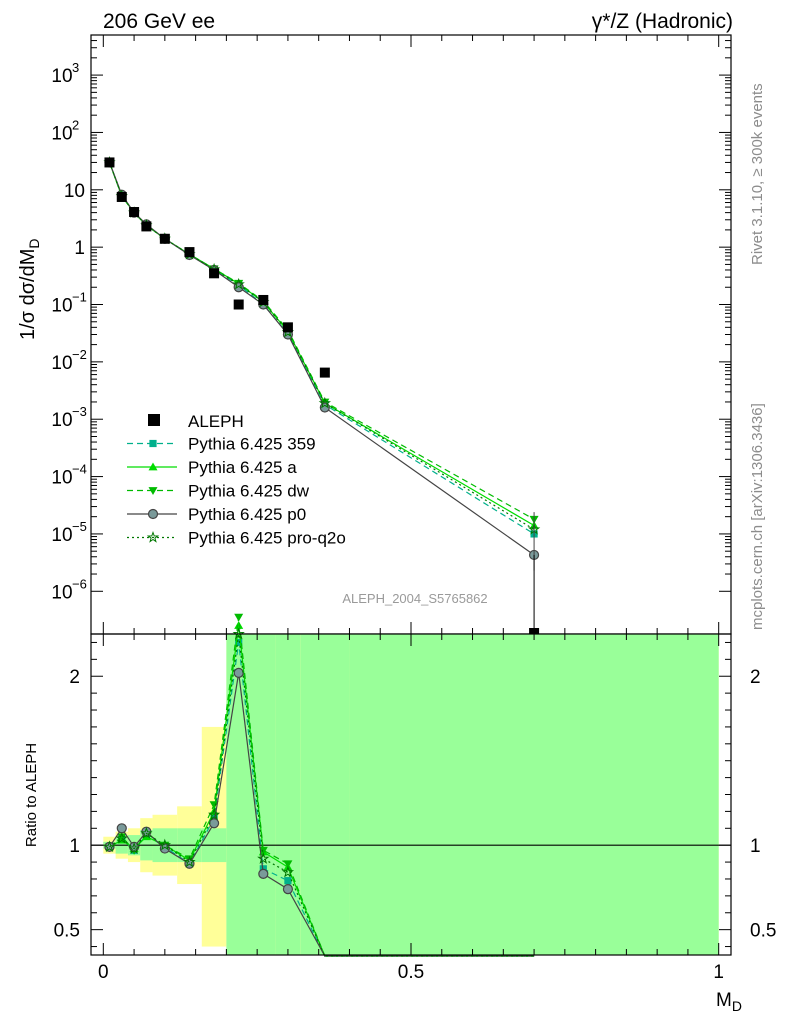 Image resolution: width=786 pixels, height=1024 pixels. Describe the element at coordinates (267, 538) in the screenshot. I see `legend-label-4: Pythia 6.425 pro-q2o` at that location.